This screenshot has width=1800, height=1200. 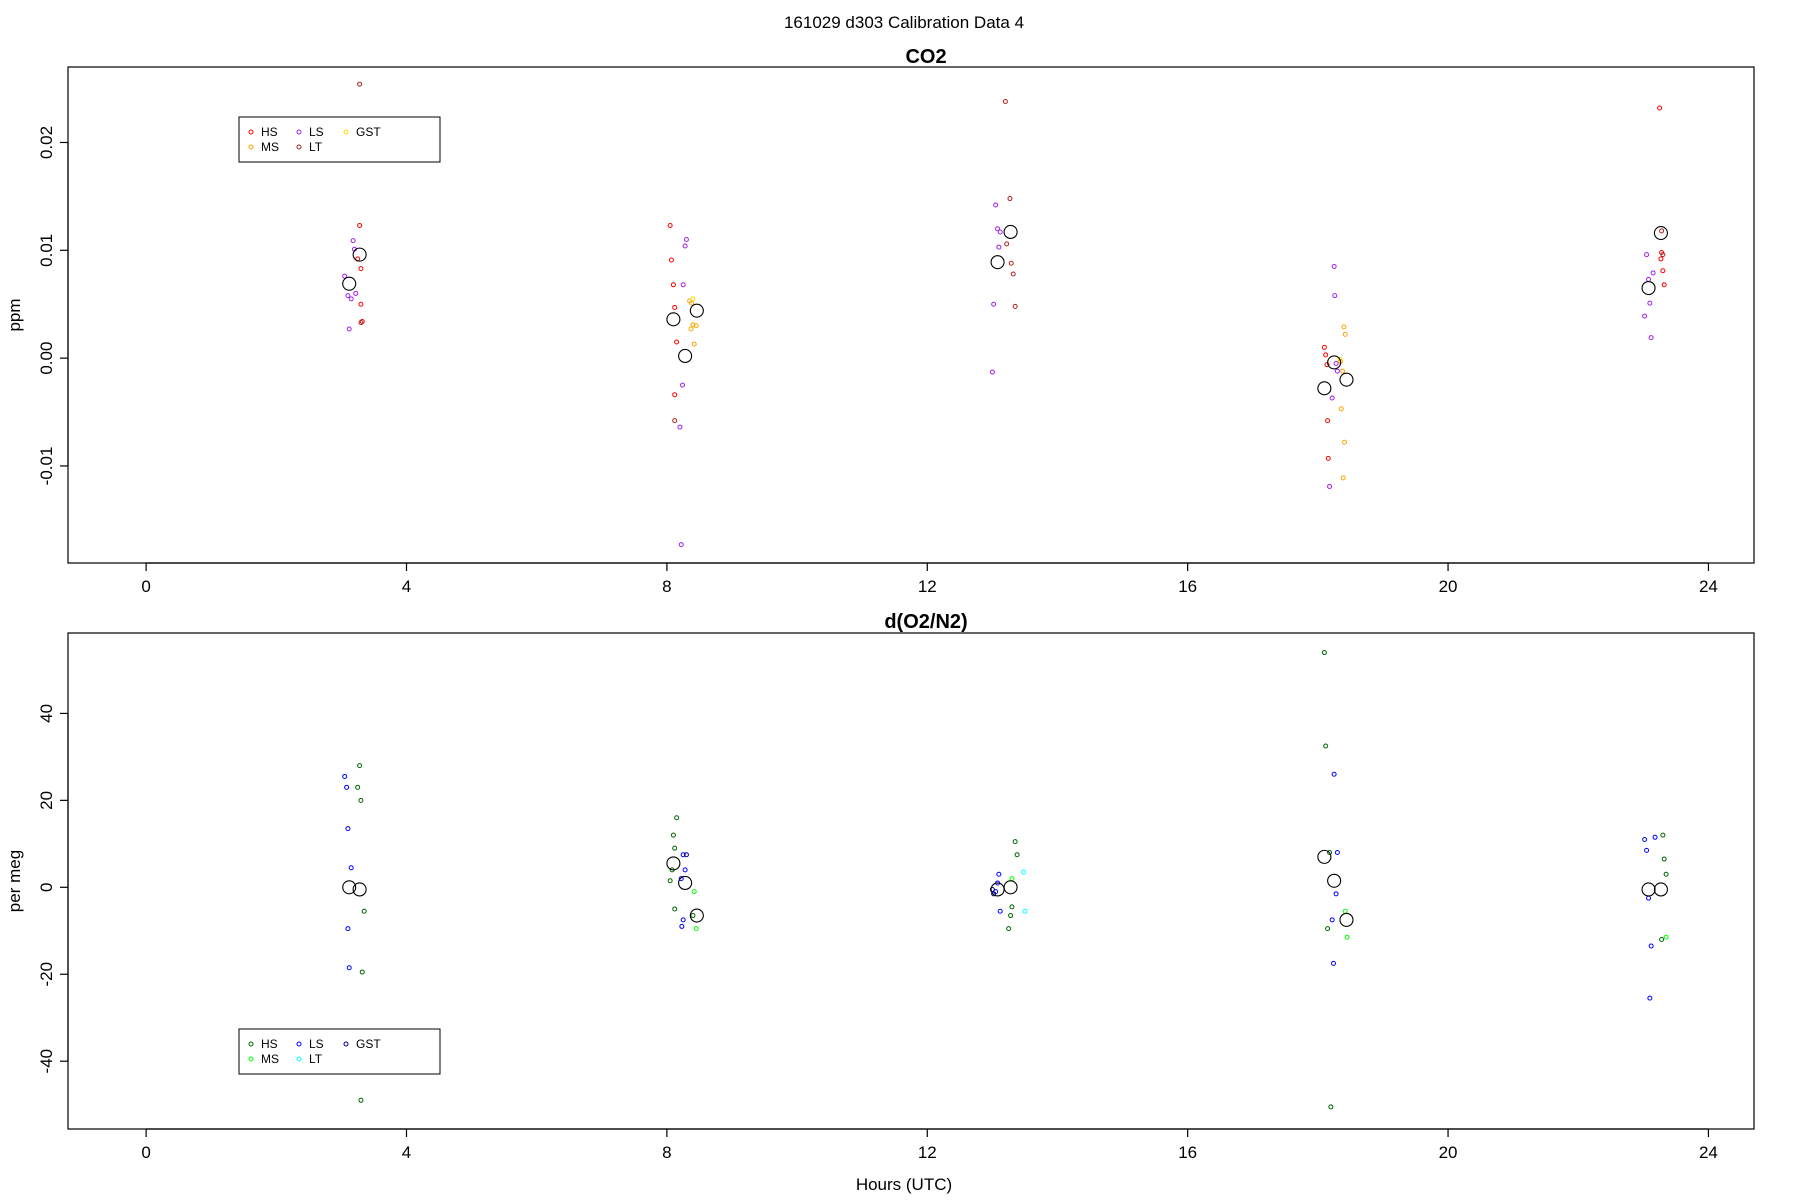 I want to click on co2-y-tick-label: 0.01, so click(x=46, y=250).